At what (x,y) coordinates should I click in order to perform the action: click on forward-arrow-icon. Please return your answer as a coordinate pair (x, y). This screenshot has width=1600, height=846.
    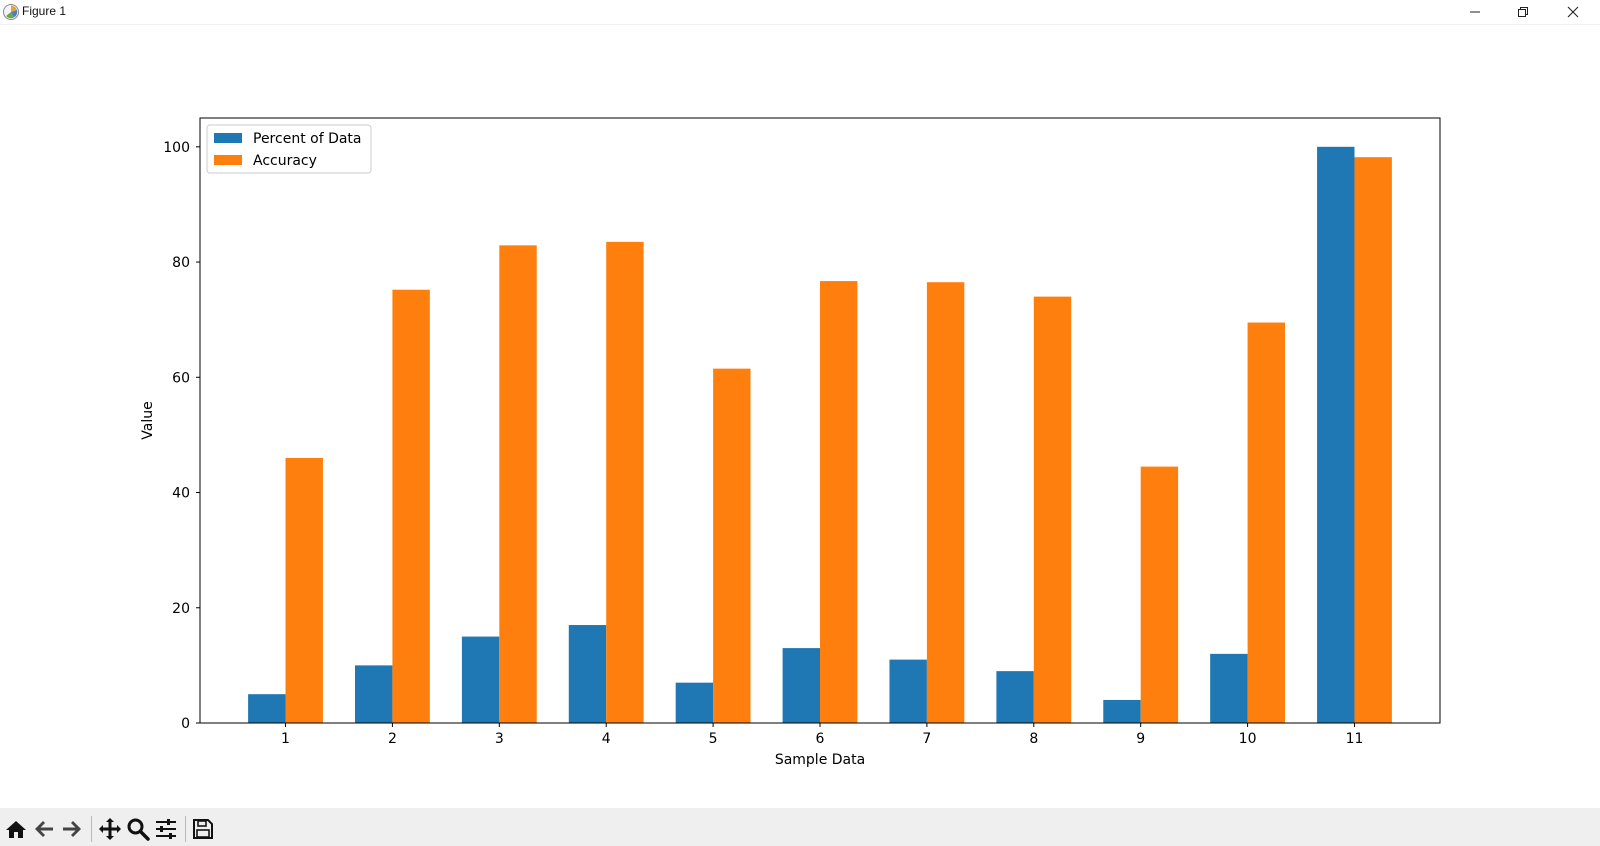
    Looking at the image, I should click on (72, 829).